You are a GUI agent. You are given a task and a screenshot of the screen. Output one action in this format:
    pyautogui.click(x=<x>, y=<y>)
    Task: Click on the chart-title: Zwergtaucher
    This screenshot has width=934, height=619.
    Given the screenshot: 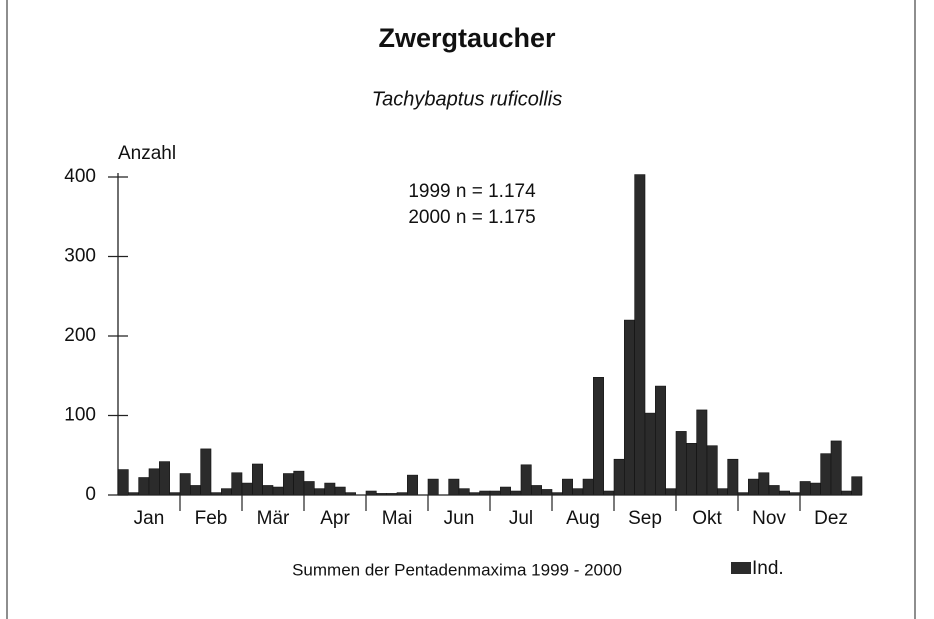 What is the action you would take?
    pyautogui.click(x=467, y=38)
    